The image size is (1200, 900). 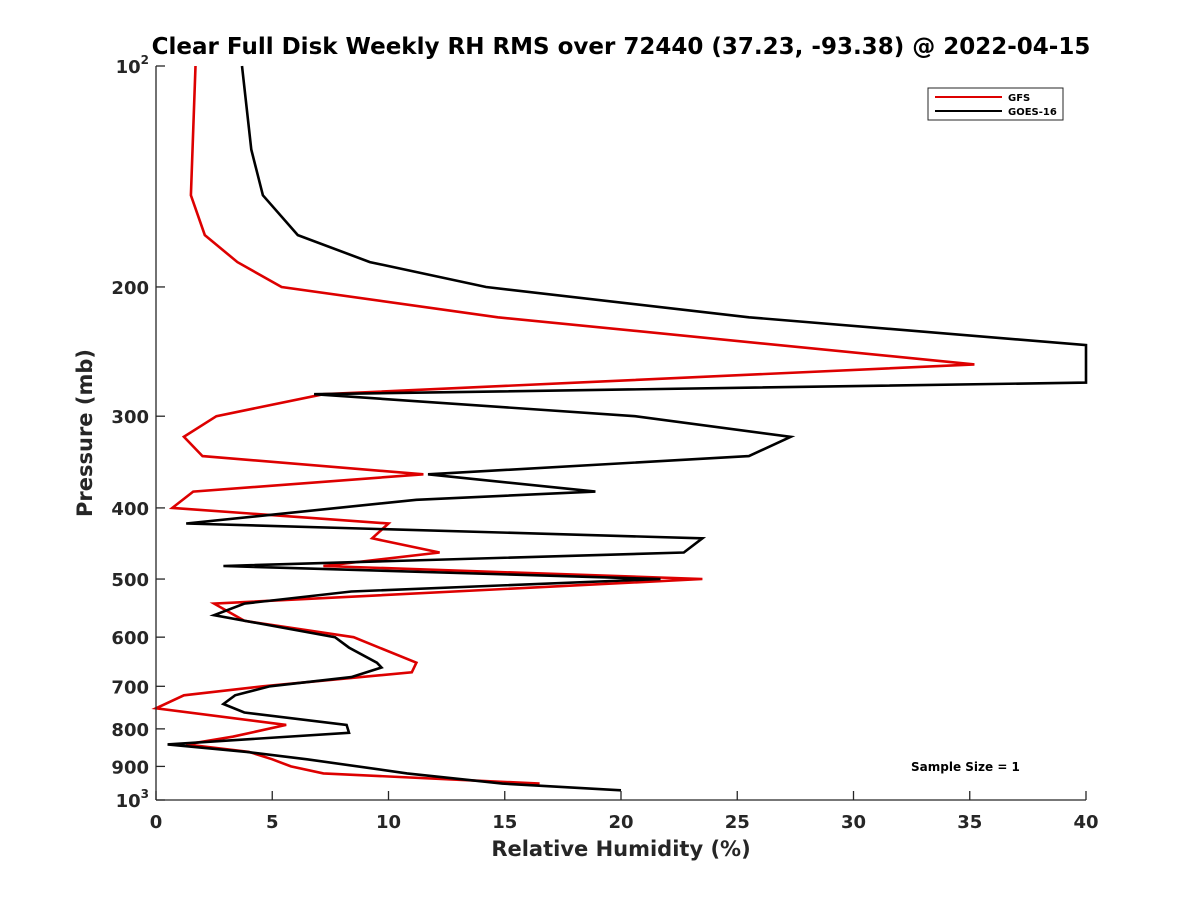 I want to click on y-axis-ticks: 10² 200 300 400 500 600 700 800 900 10³, so click(x=138, y=432).